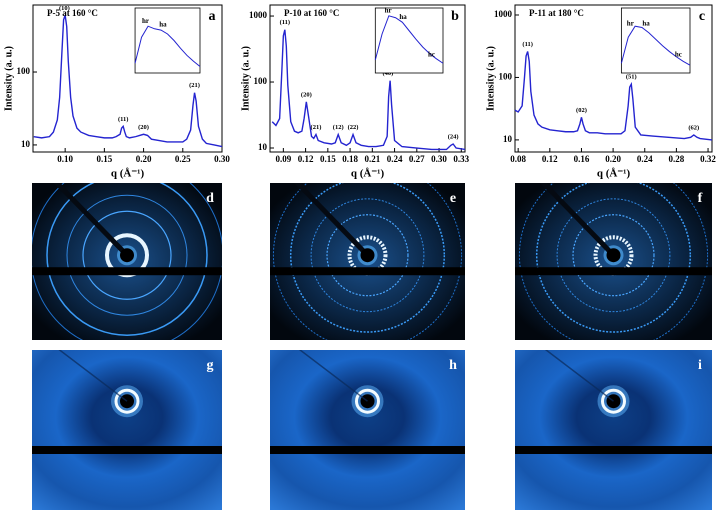 This screenshot has height=520, width=720. What do you see at coordinates (550, 159) in the screenshot?
I see `x-tick-label: 0.12` at bounding box center [550, 159].